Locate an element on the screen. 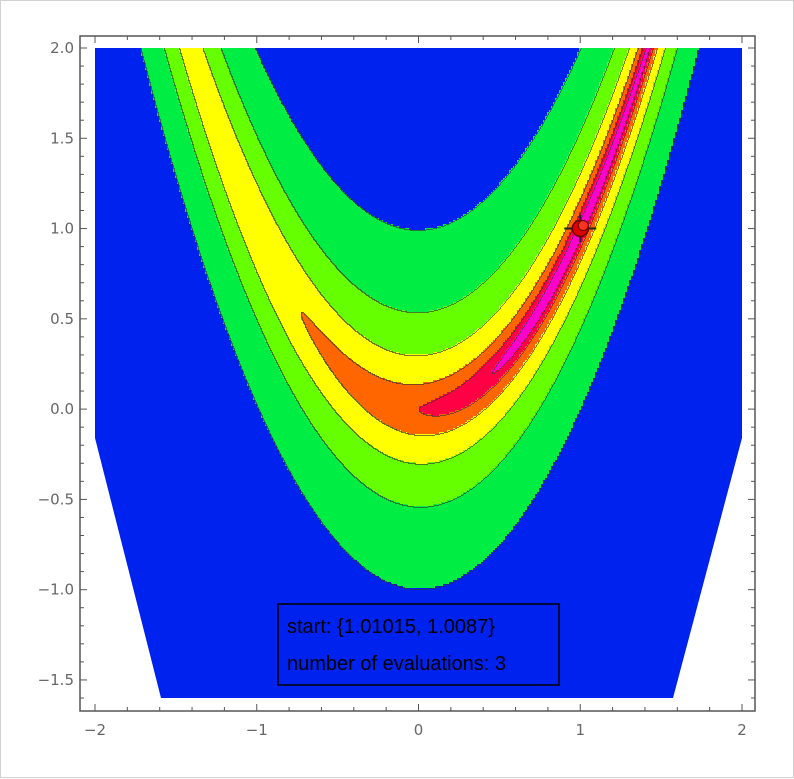 Image resolution: width=794 pixels, height=779 pixels. y-tick-label: 1.5 is located at coordinates (62, 138).